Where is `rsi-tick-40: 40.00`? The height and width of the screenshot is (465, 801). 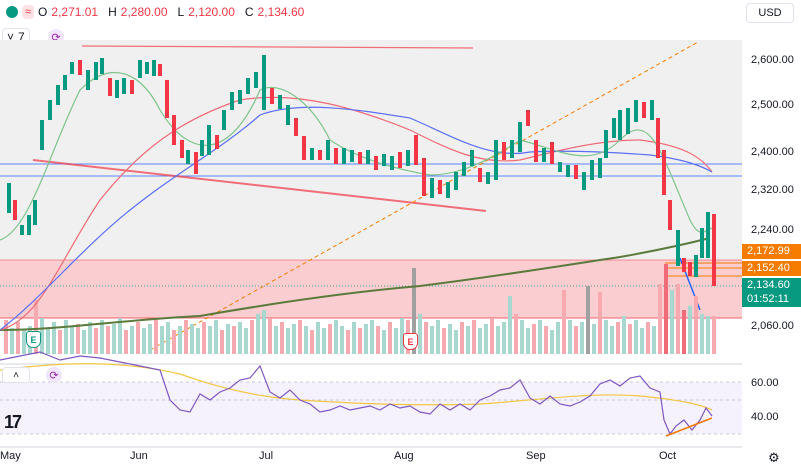 rsi-tick-40: 40.00 is located at coordinates (765, 417).